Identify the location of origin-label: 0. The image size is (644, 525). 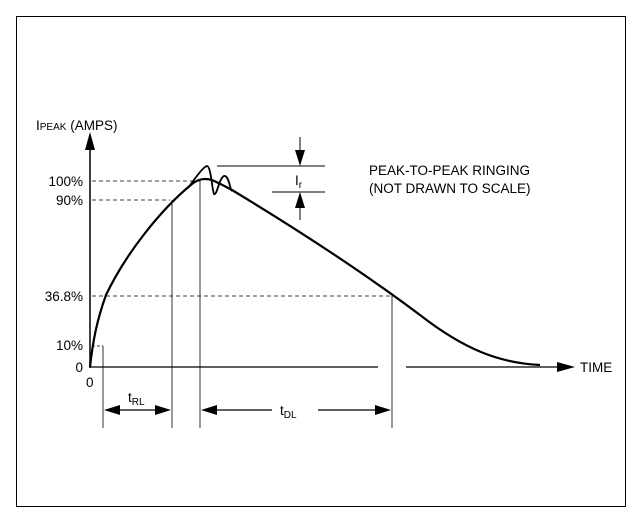
(90, 382).